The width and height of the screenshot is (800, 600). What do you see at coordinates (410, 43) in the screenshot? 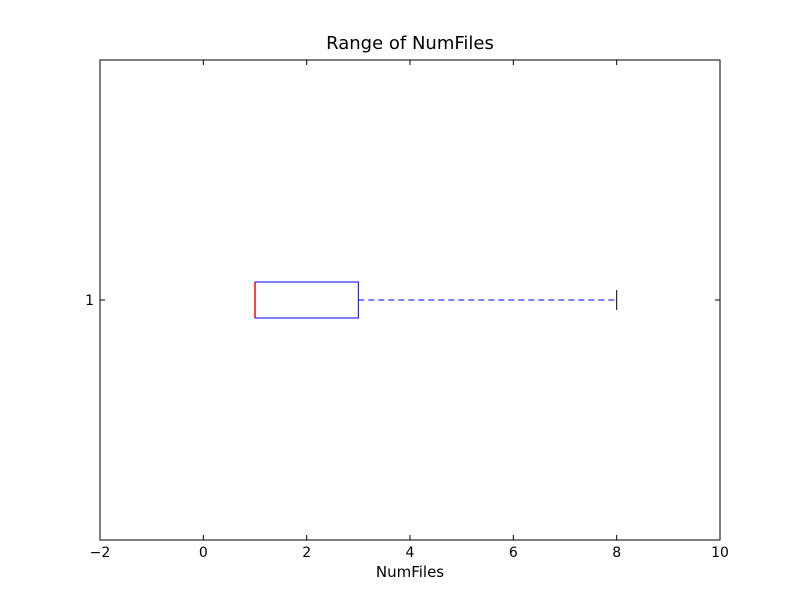
I see `chart-title: Range of NumFiles` at bounding box center [410, 43].